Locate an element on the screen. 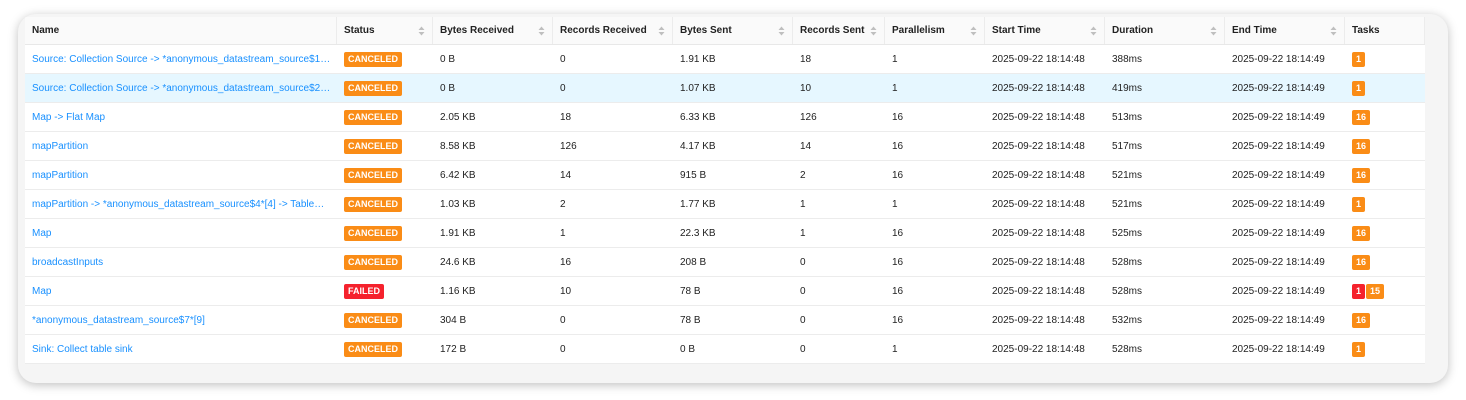  vertex-name-link: broadcastInputs is located at coordinates (68, 262).